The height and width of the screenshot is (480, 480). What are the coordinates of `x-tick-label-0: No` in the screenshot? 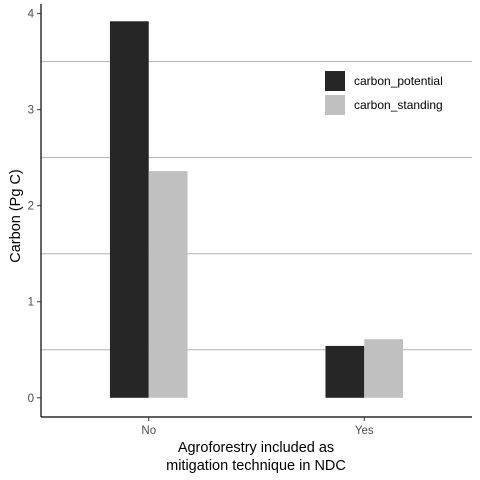 It's located at (148, 431).